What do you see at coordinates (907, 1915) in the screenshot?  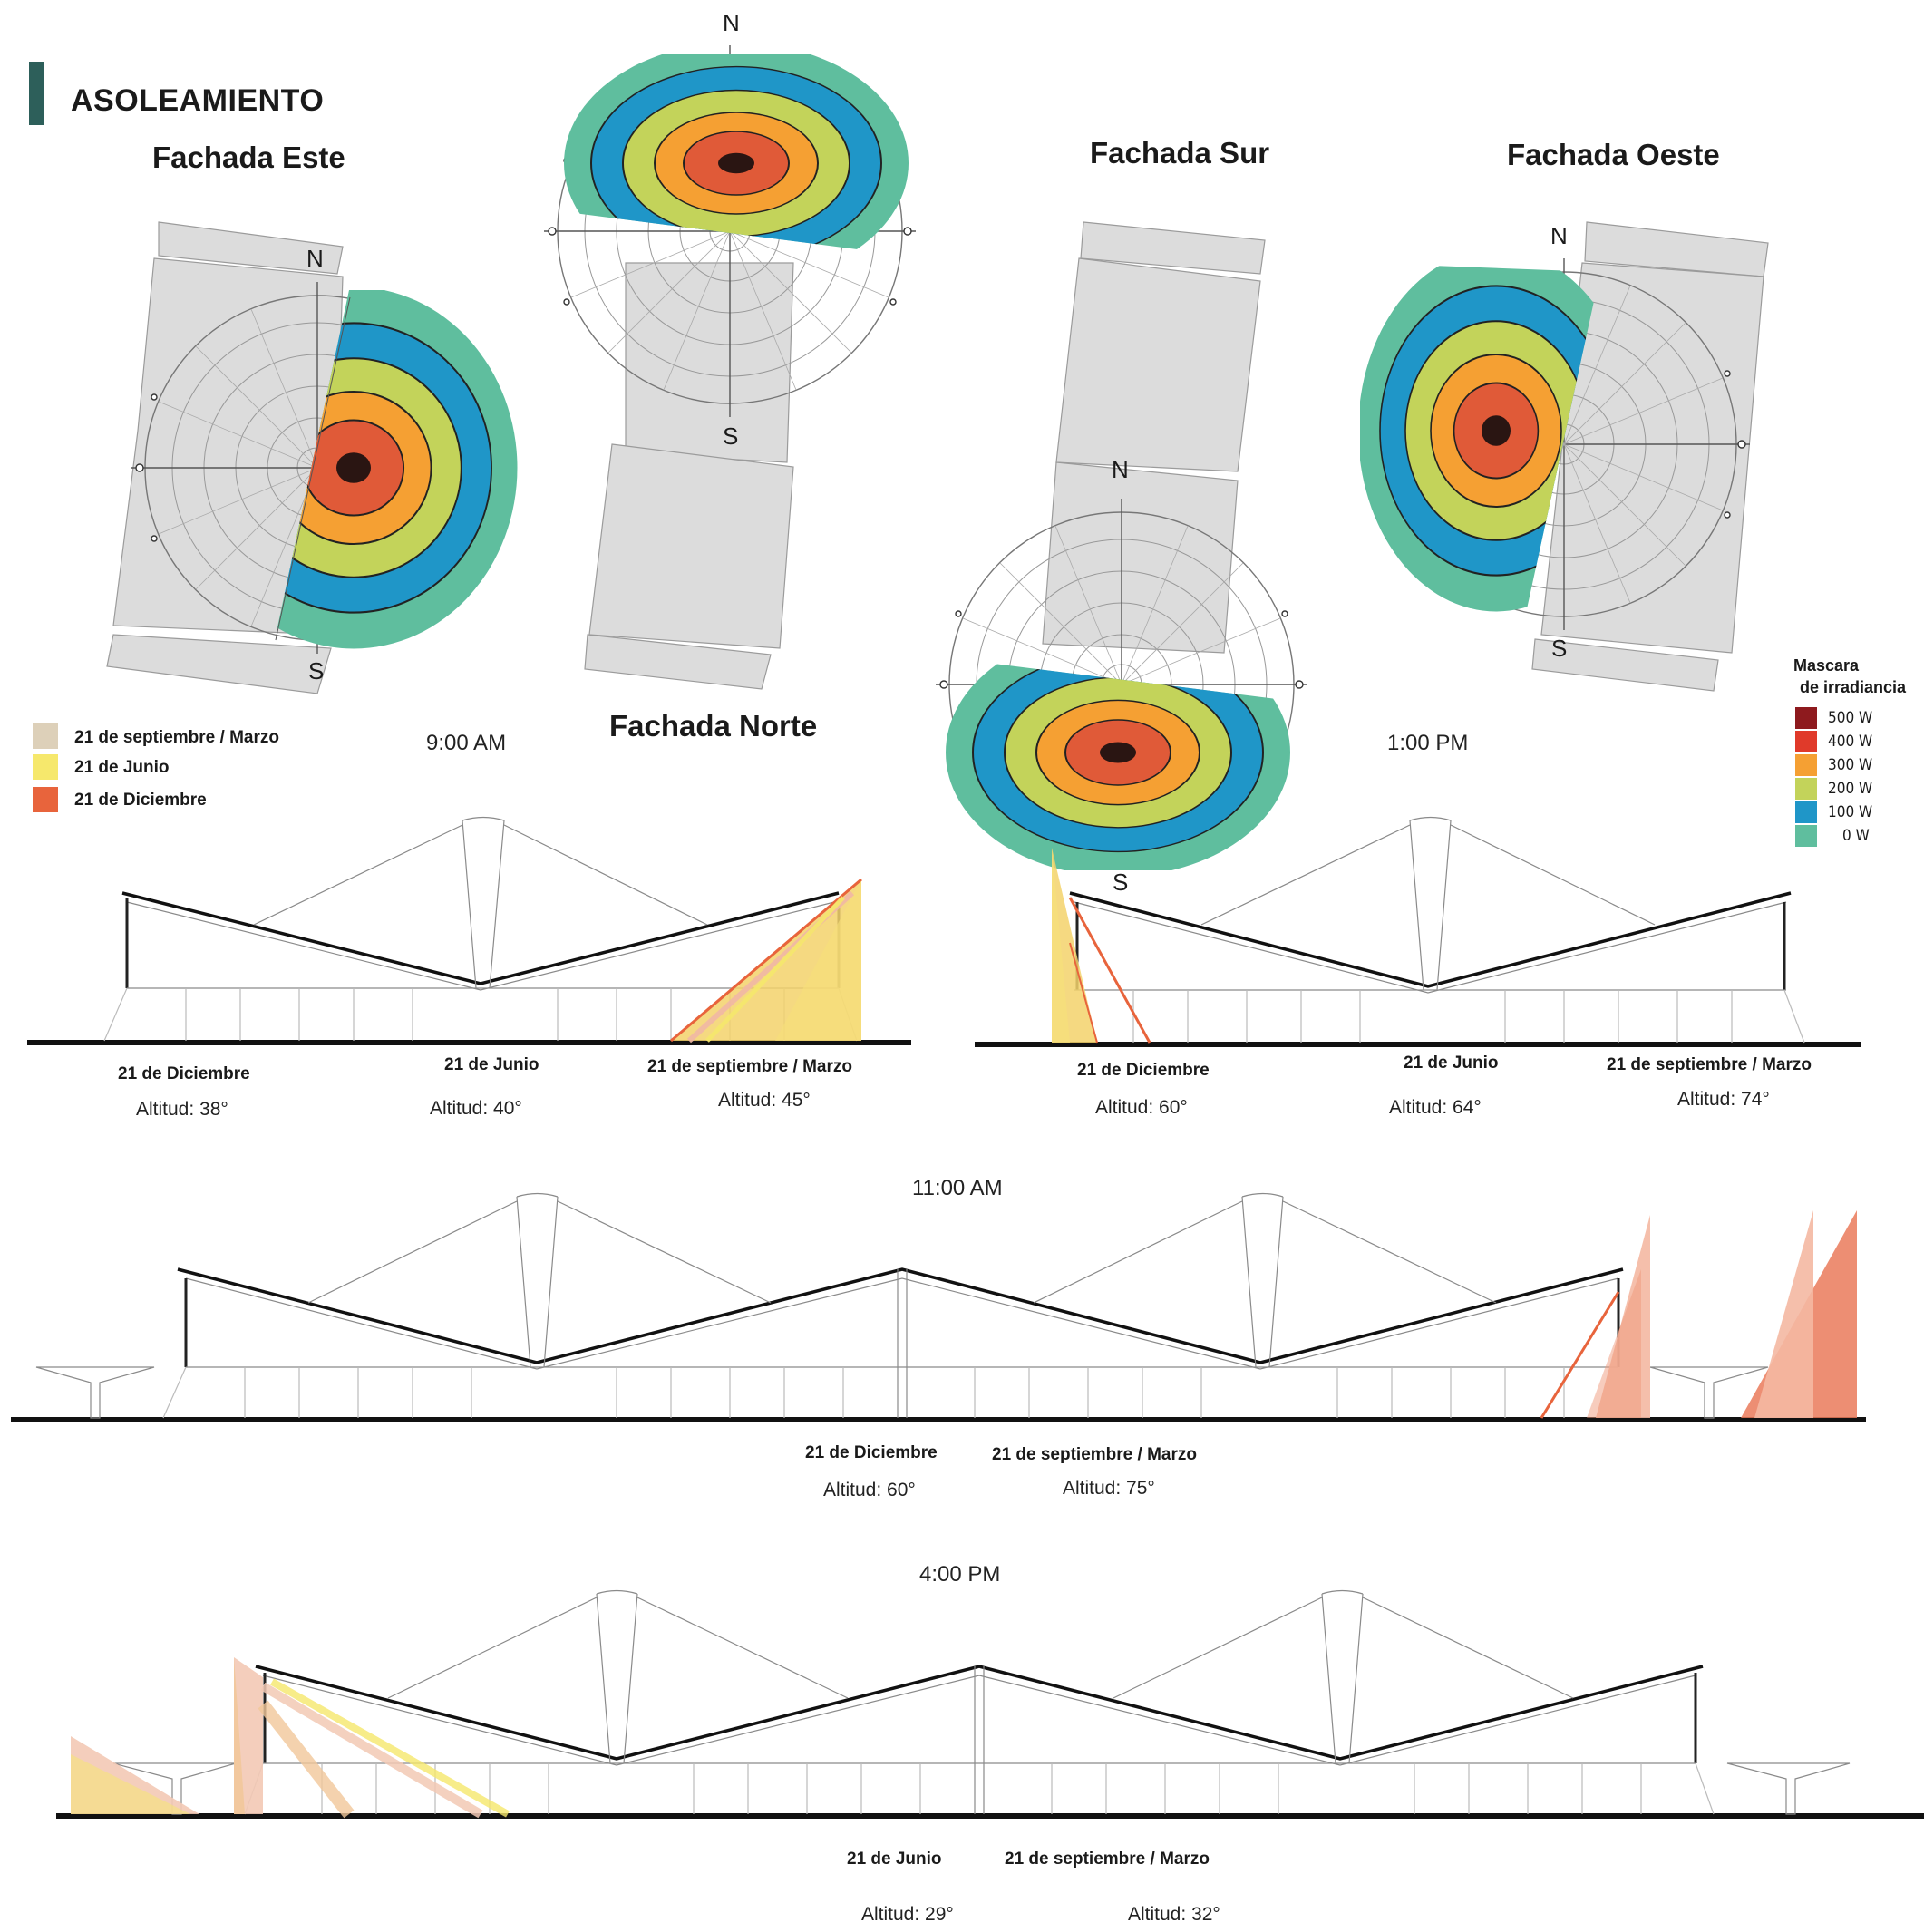 I see `caption-4pm-junio-alt: Altitud: 29°` at bounding box center [907, 1915].